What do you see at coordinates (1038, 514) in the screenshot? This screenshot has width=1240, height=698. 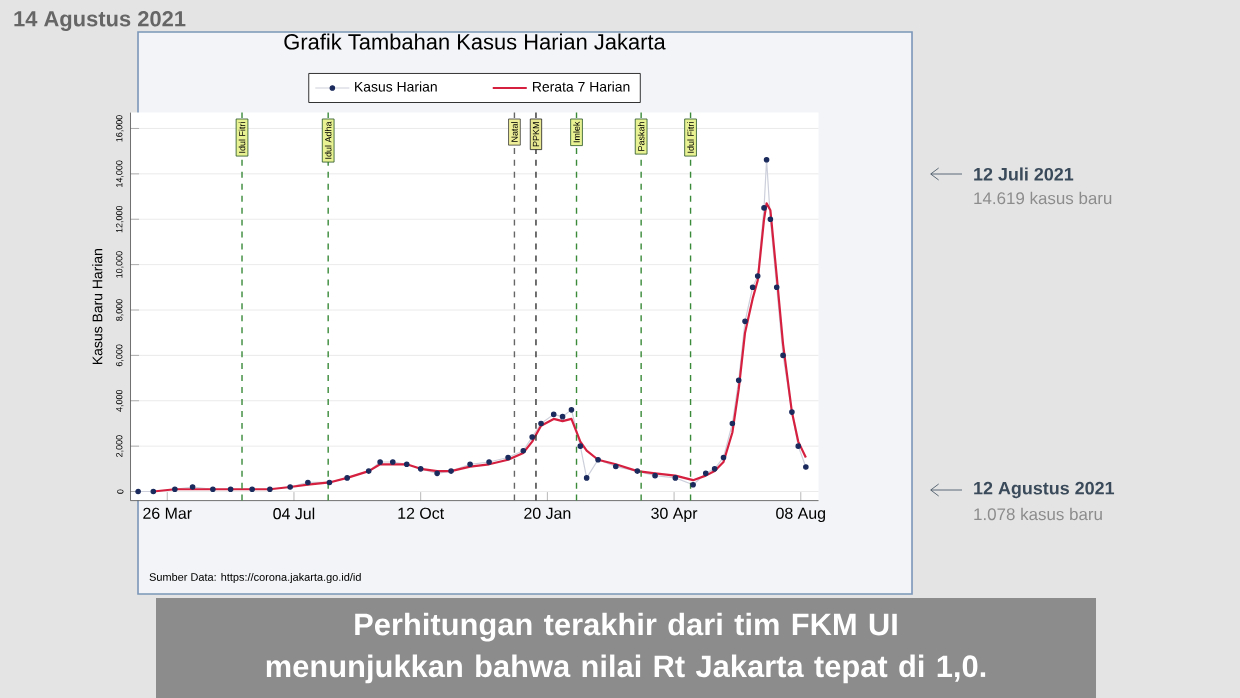 I see `text: 1.078 kasus baru` at bounding box center [1038, 514].